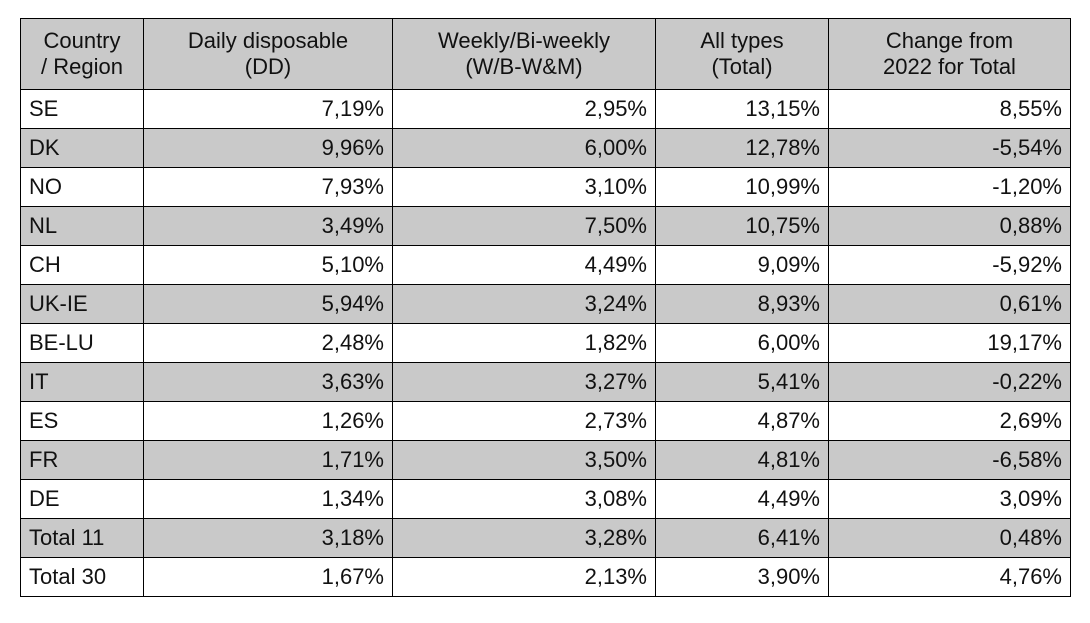 Image resolution: width=1090 pixels, height=623 pixels. Describe the element at coordinates (524, 187) in the screenshot. I see `cell: 3,10%` at that location.